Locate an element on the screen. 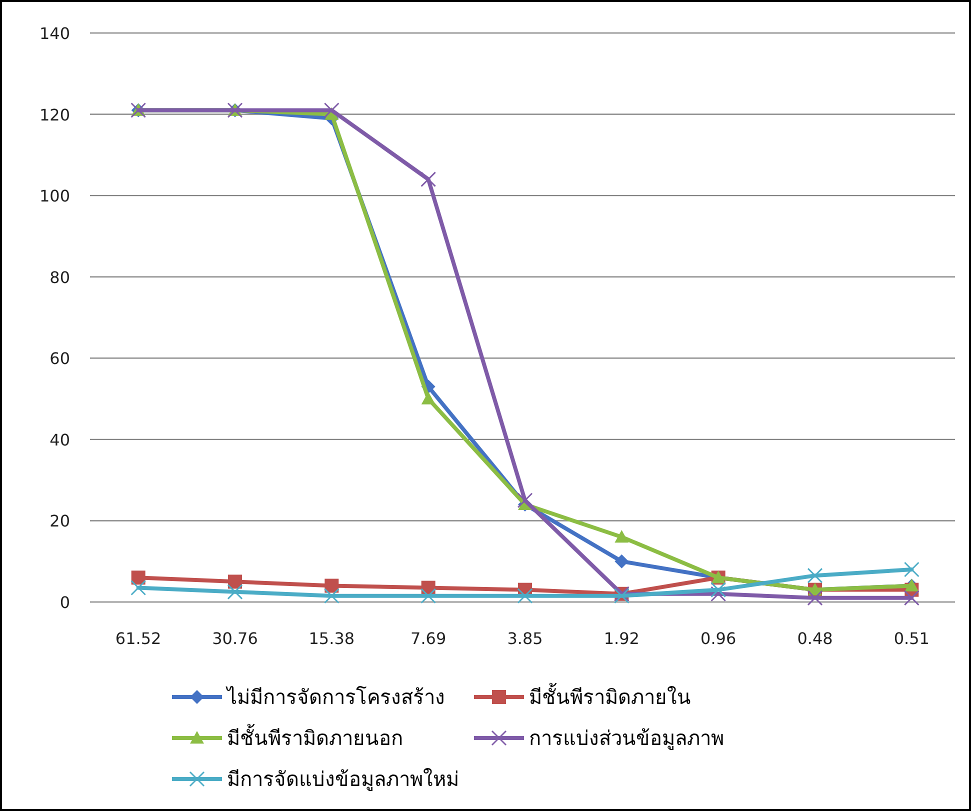  x-tick-label: 15.38 is located at coordinates (331, 638).